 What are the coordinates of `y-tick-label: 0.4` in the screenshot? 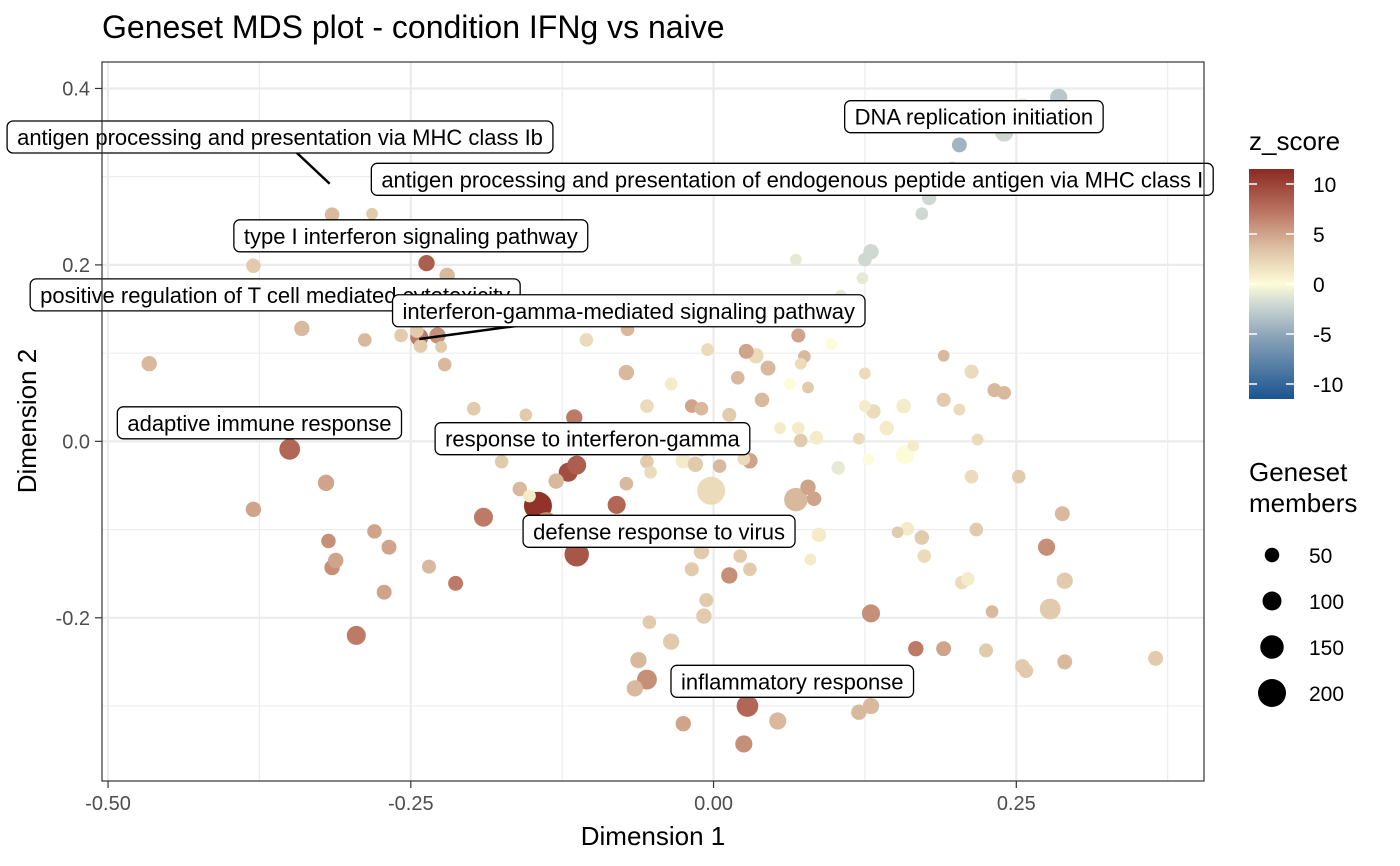 It's located at (76, 89).